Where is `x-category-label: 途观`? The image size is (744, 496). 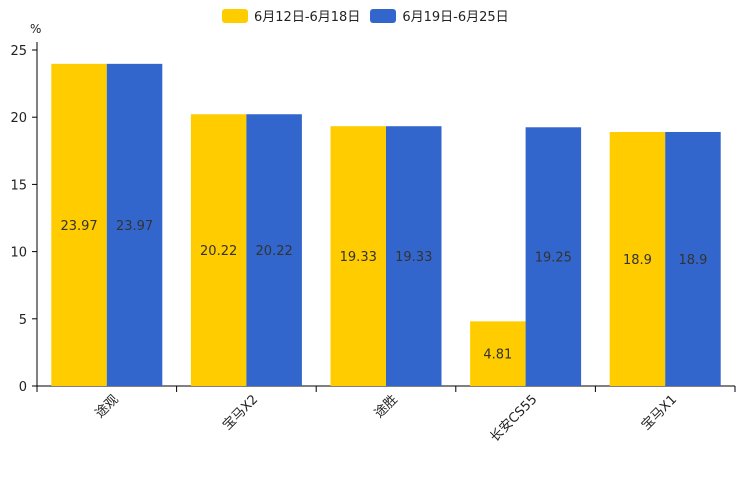
x-category-label: 途观 is located at coordinates (107, 407).